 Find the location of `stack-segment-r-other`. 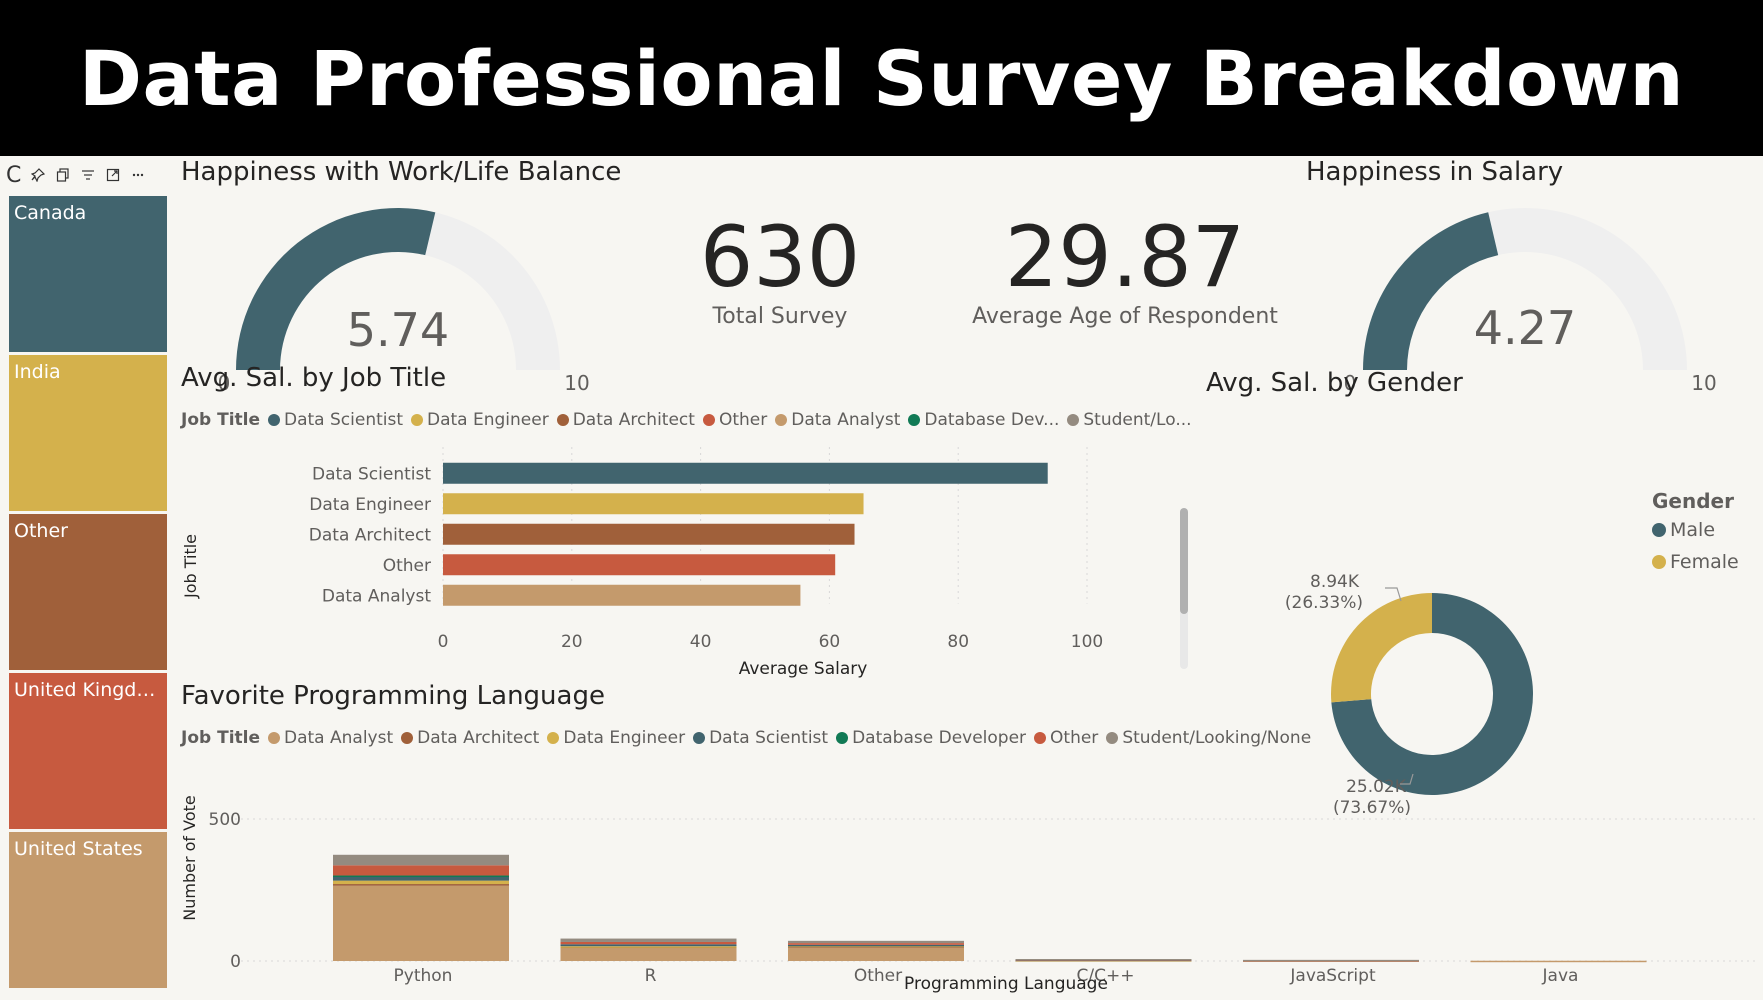

stack-segment-r-other is located at coordinates (648, 943).